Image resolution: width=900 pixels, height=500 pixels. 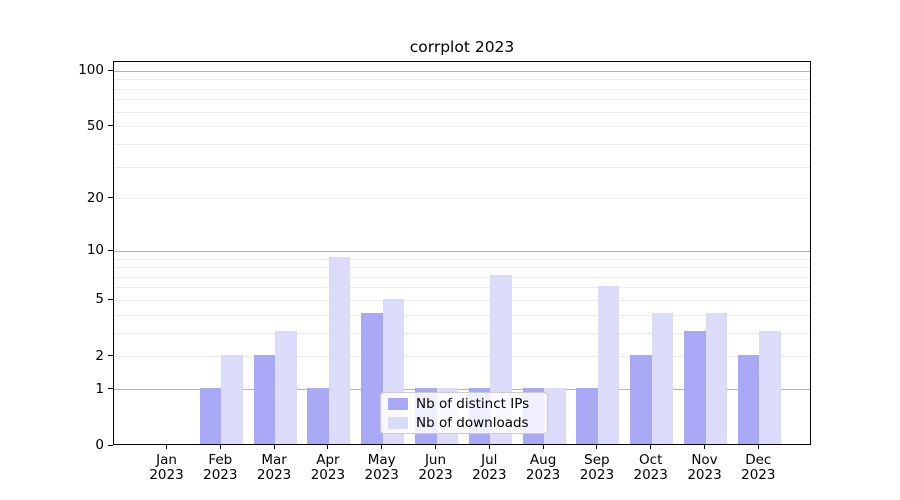 What do you see at coordinates (489, 467) in the screenshot?
I see `x-tick-label-jul: Jul 2023` at bounding box center [489, 467].